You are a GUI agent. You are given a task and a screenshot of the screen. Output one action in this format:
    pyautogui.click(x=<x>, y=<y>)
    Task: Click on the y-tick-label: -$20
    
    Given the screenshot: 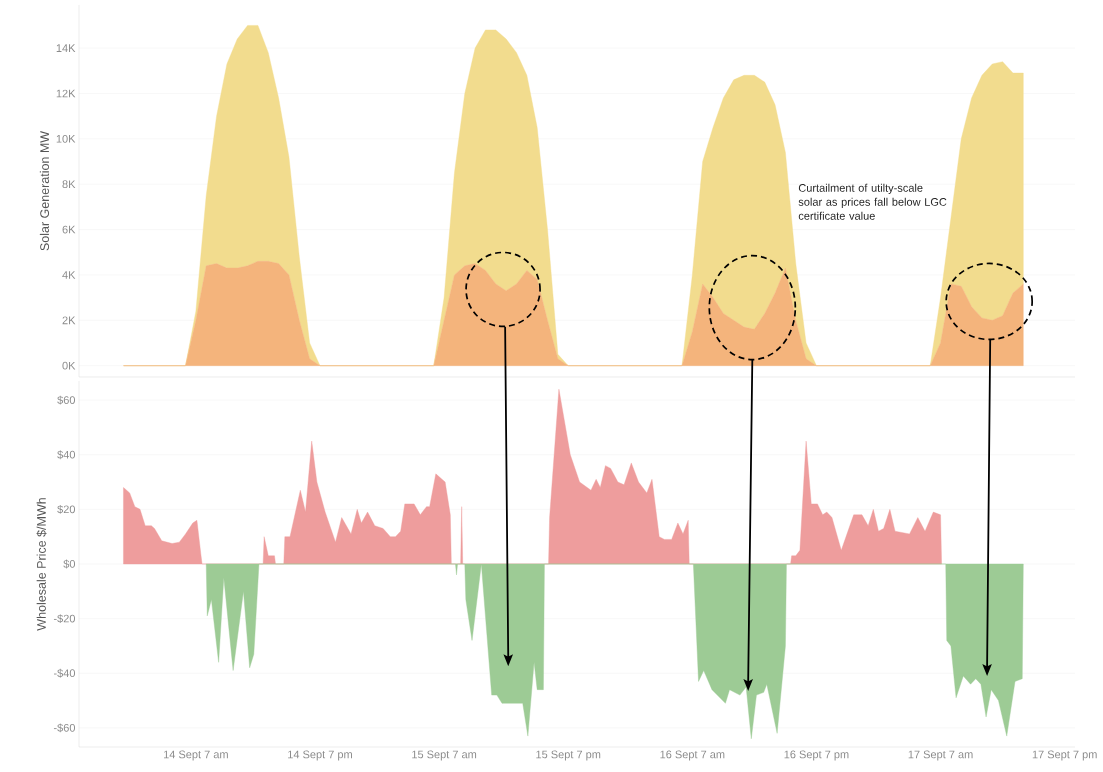 What is the action you would take?
    pyautogui.click(x=64, y=619)
    